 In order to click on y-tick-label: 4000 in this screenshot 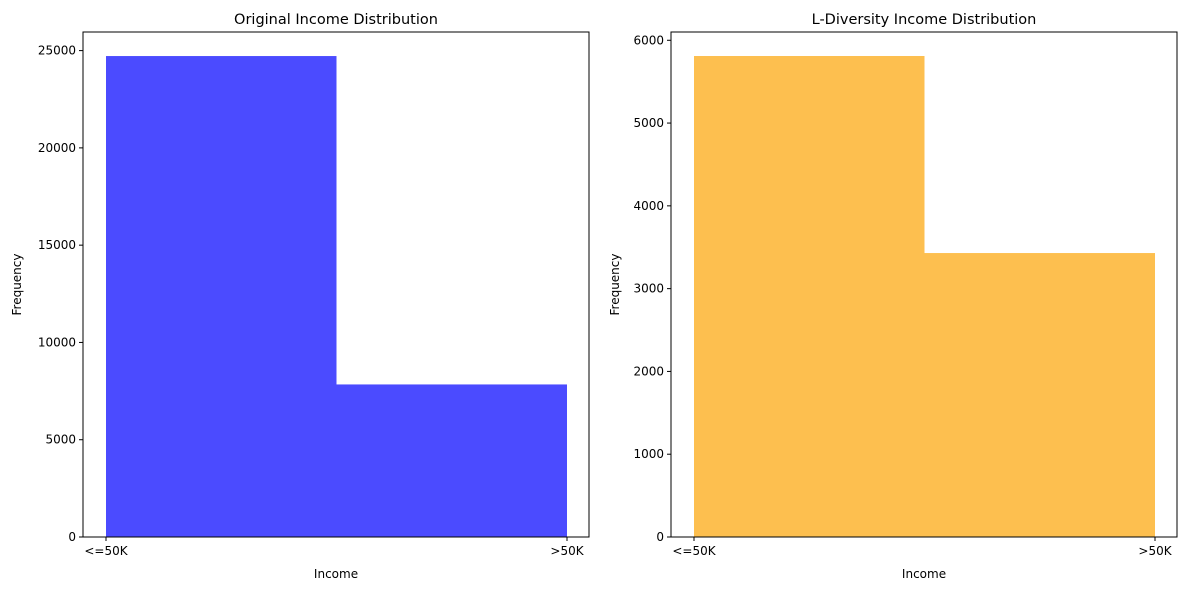, I will do `click(648, 206)`.